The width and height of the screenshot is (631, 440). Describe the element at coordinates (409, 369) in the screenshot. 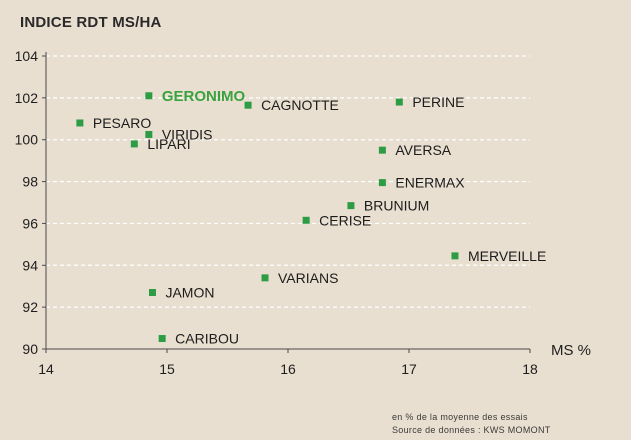

I see `x-tick-label-3: 17` at that location.